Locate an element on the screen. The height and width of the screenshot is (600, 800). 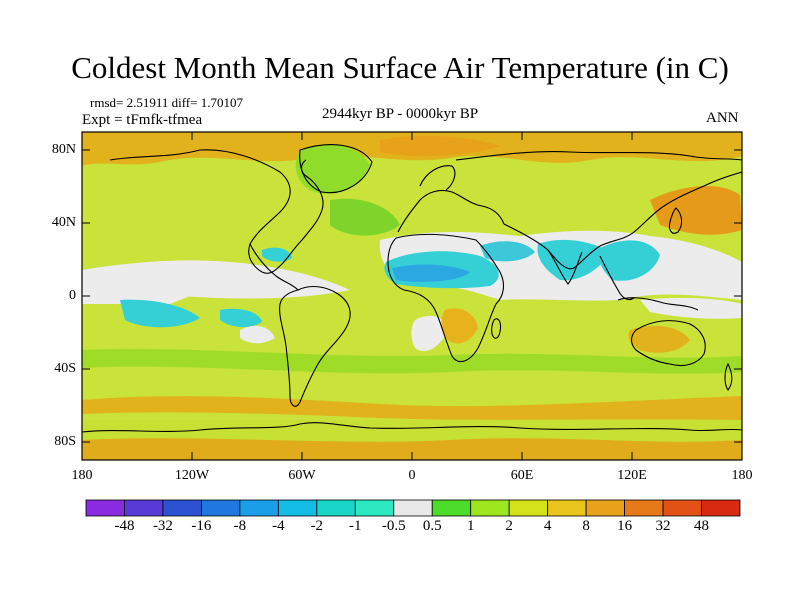
southeast-asia-coast is located at coordinates (617, 278).